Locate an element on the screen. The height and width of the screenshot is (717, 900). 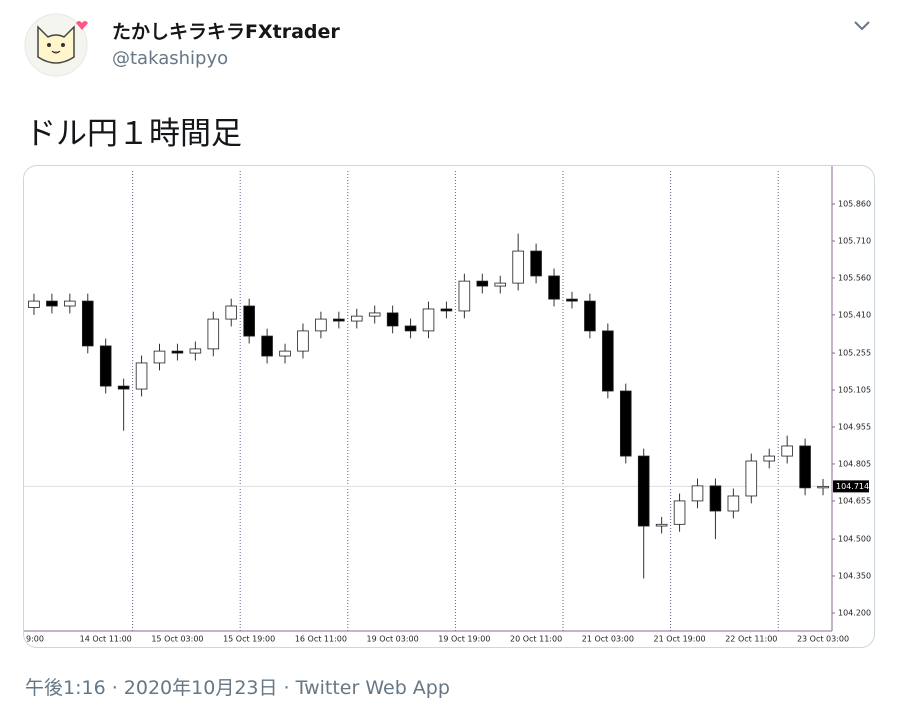
y-tick-label: 105.860 is located at coordinates (854, 204).